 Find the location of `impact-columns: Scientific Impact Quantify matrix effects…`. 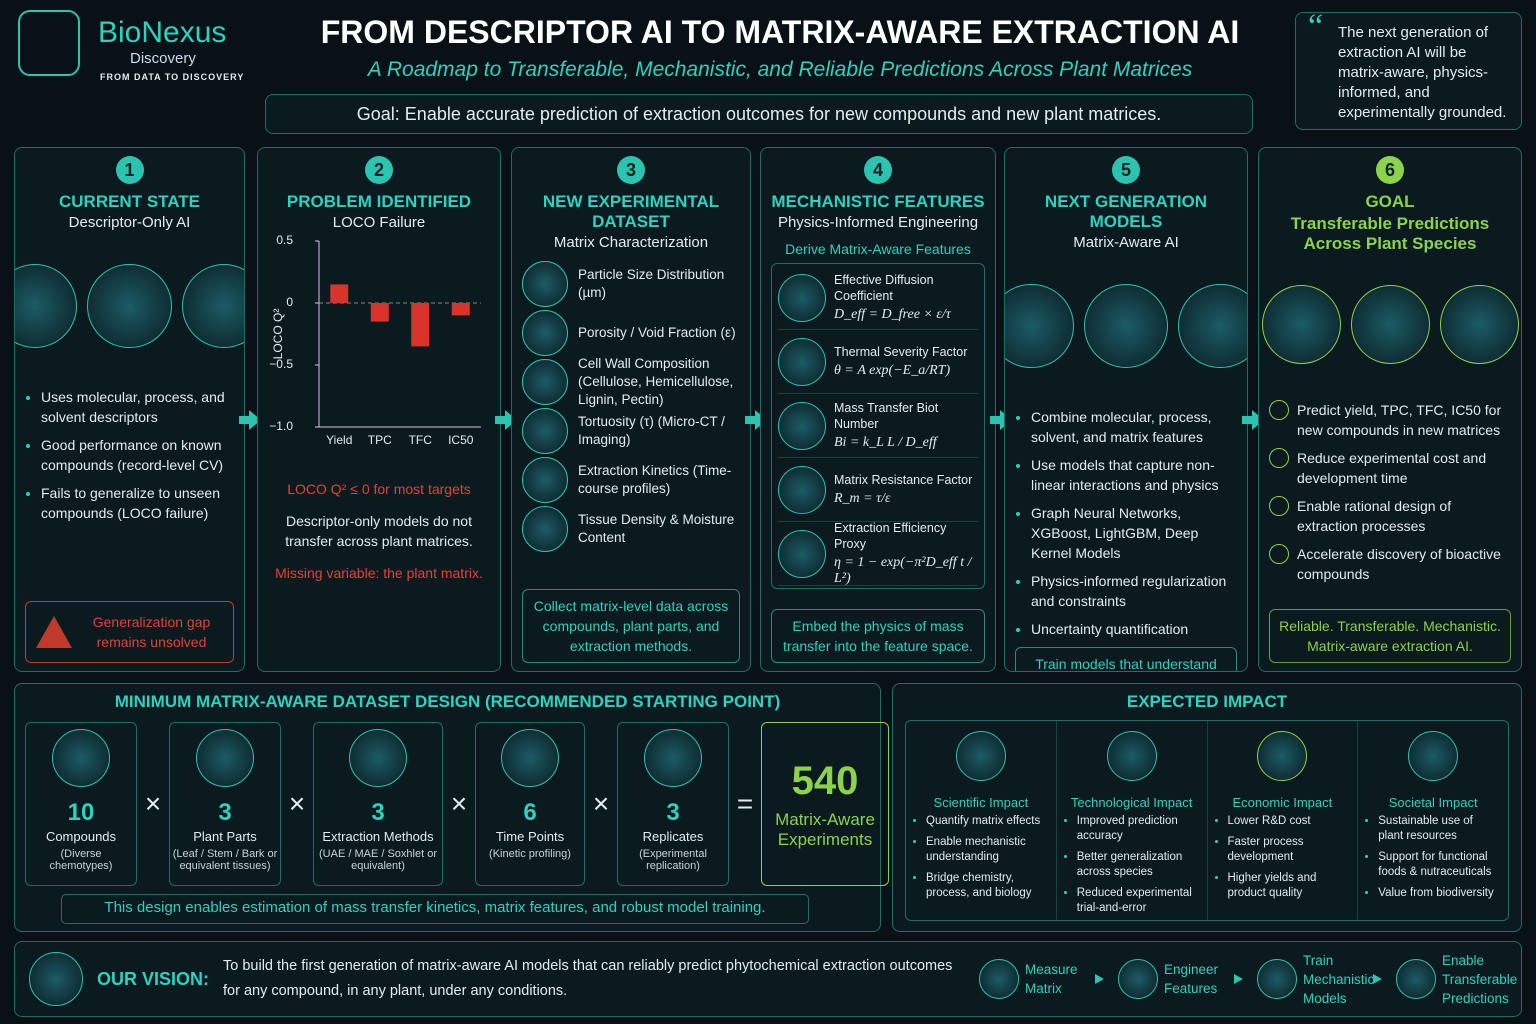

impact-columns: Scientific Impact Quantify matrix effects… is located at coordinates (1207, 820).